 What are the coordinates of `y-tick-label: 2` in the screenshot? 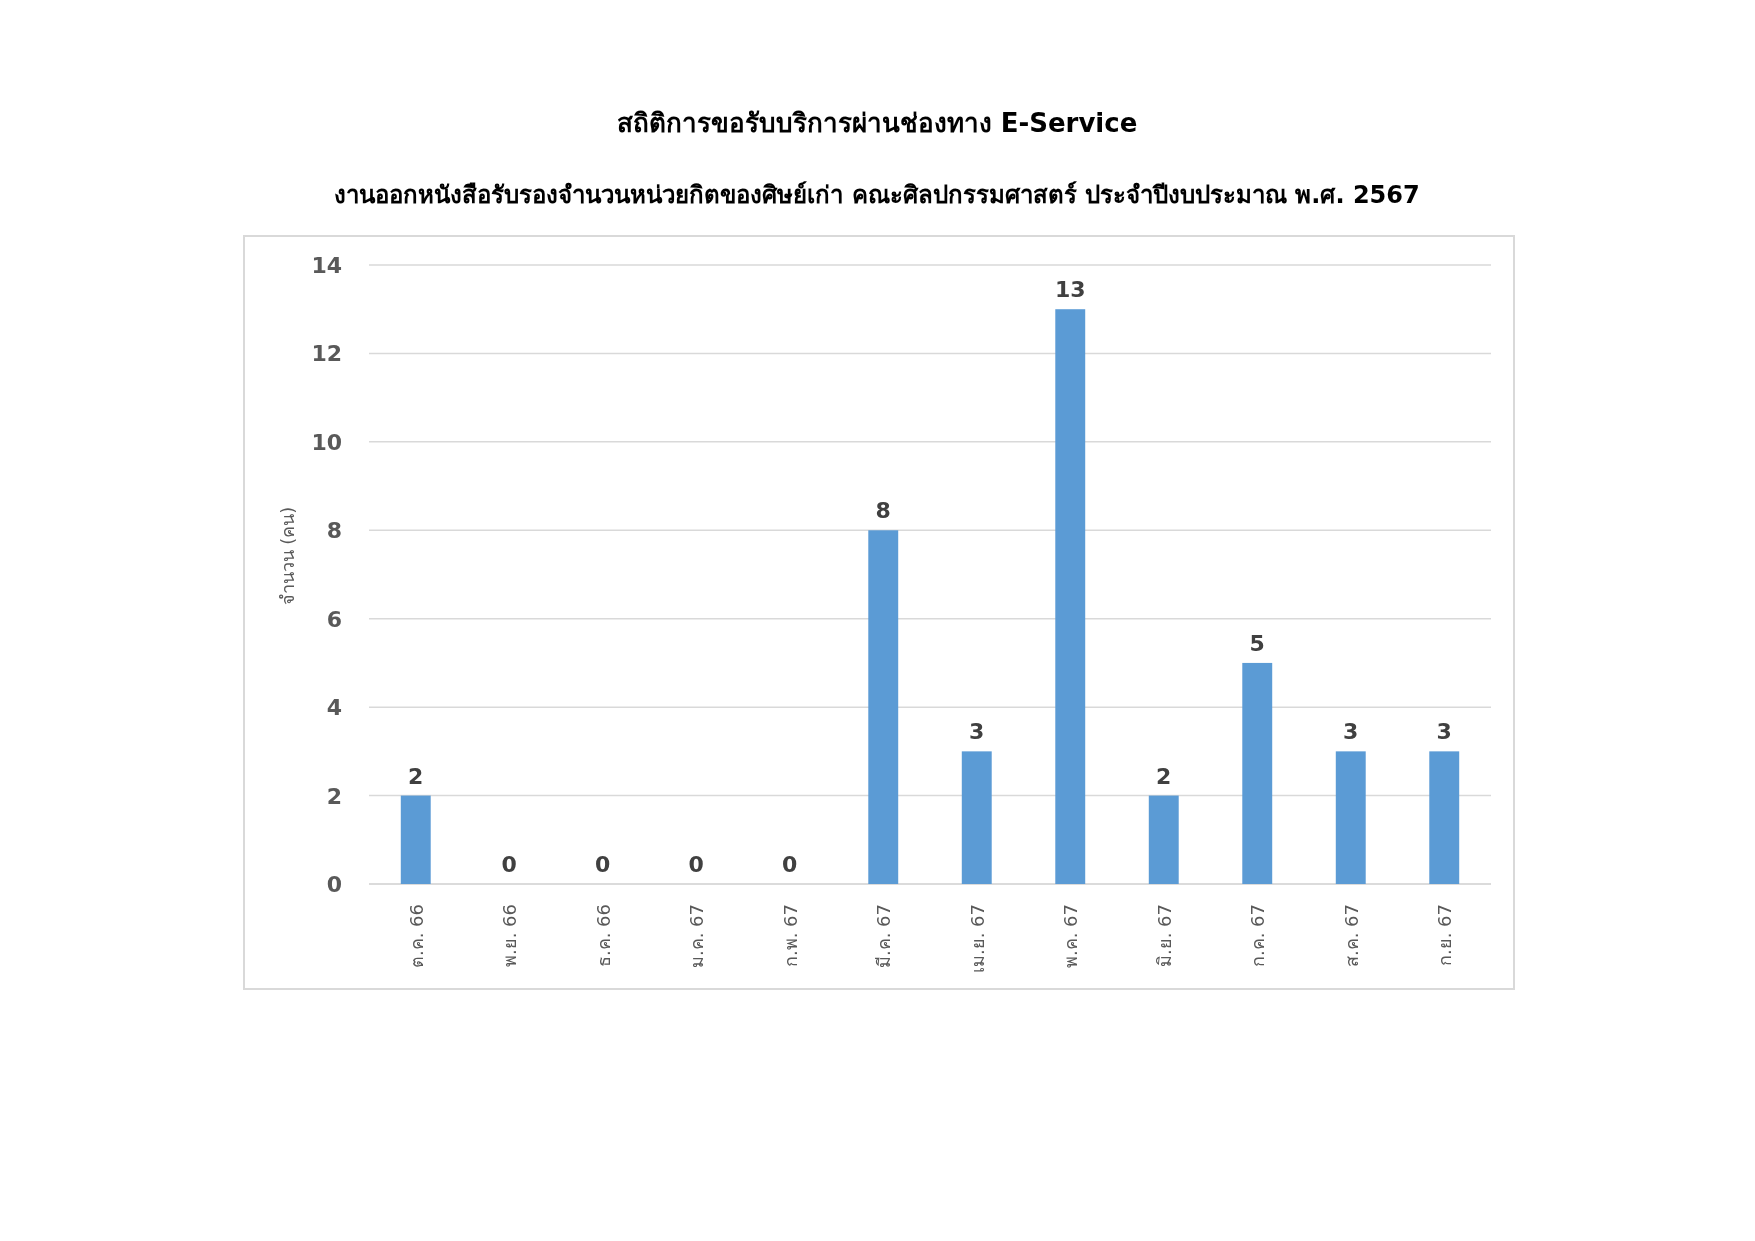 It's located at (334, 796).